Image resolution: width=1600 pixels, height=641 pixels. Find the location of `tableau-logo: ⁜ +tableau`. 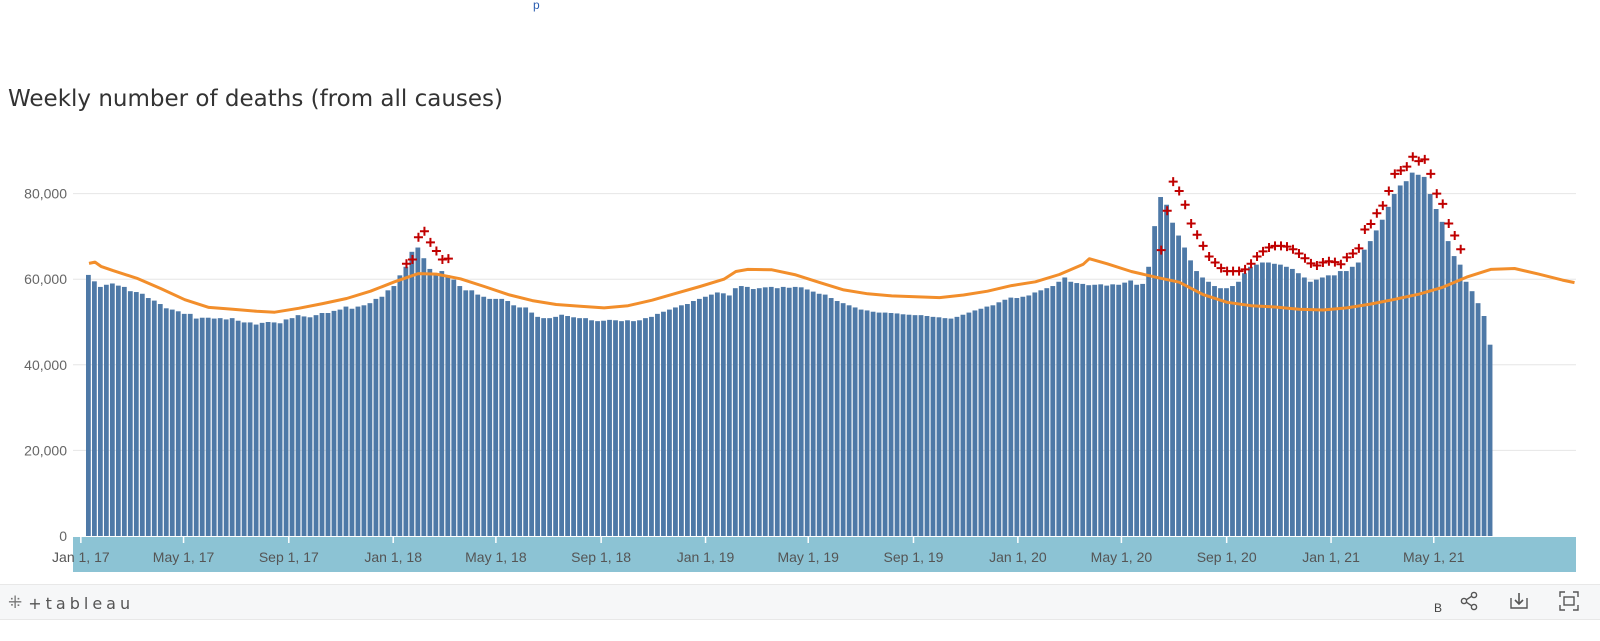

tableau-logo: ⁜ +tableau is located at coordinates (71, 603).